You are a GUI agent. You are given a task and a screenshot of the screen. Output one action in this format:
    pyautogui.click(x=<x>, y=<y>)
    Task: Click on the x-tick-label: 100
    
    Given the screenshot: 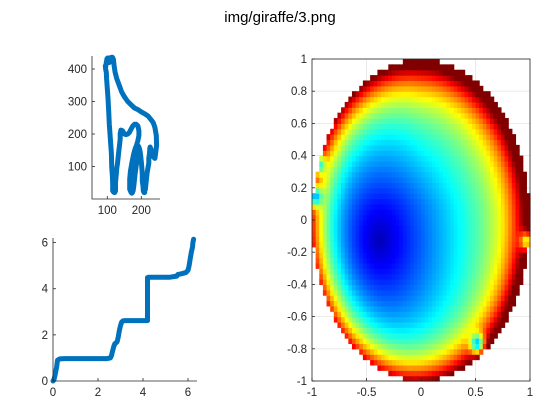 What is the action you would take?
    pyautogui.click(x=107, y=211)
    